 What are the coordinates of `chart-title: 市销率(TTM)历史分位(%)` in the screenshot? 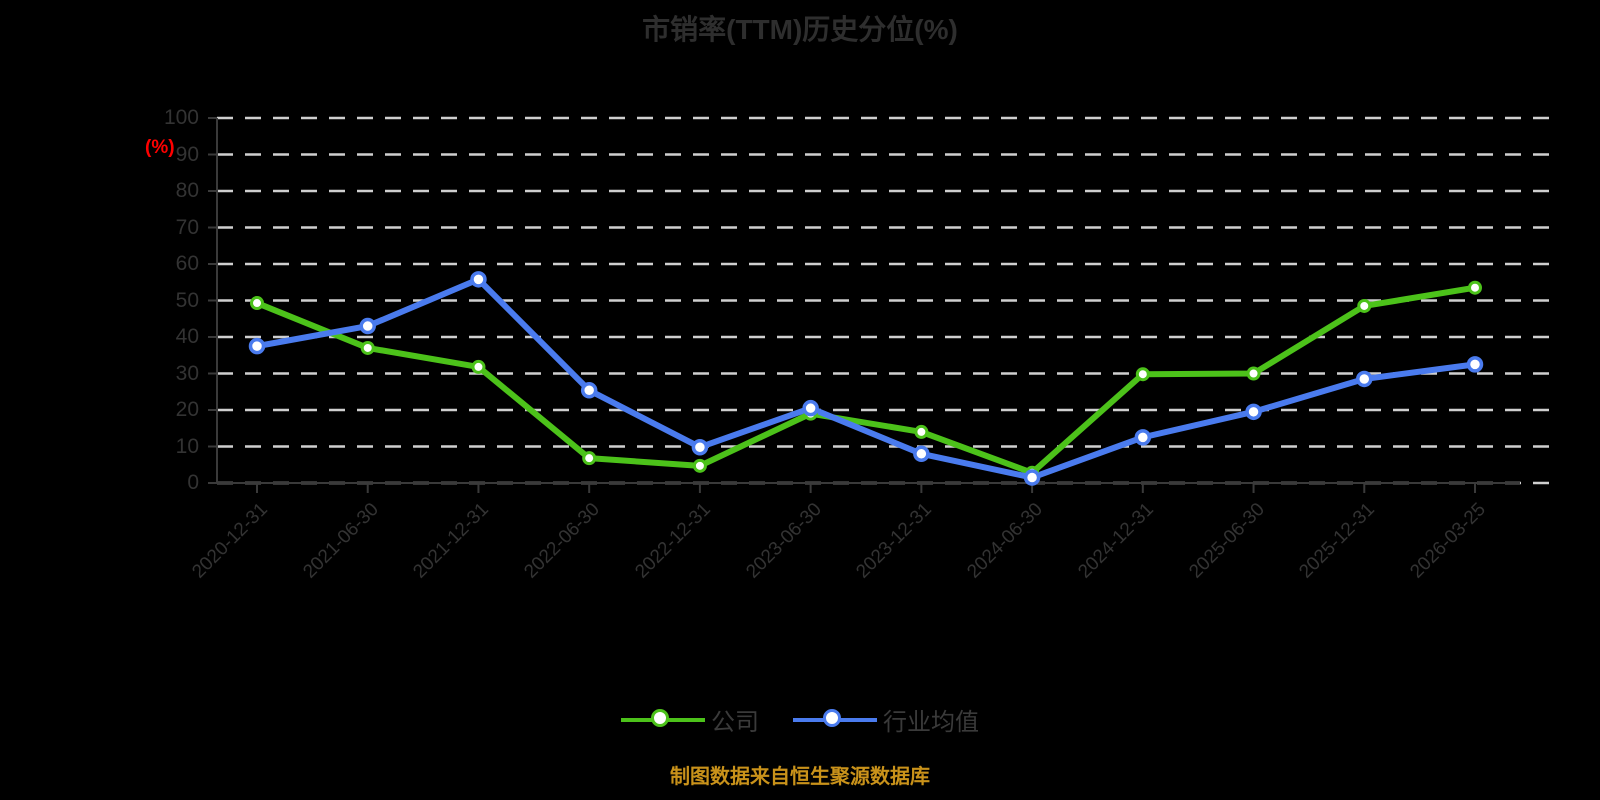 It's located at (800, 29).